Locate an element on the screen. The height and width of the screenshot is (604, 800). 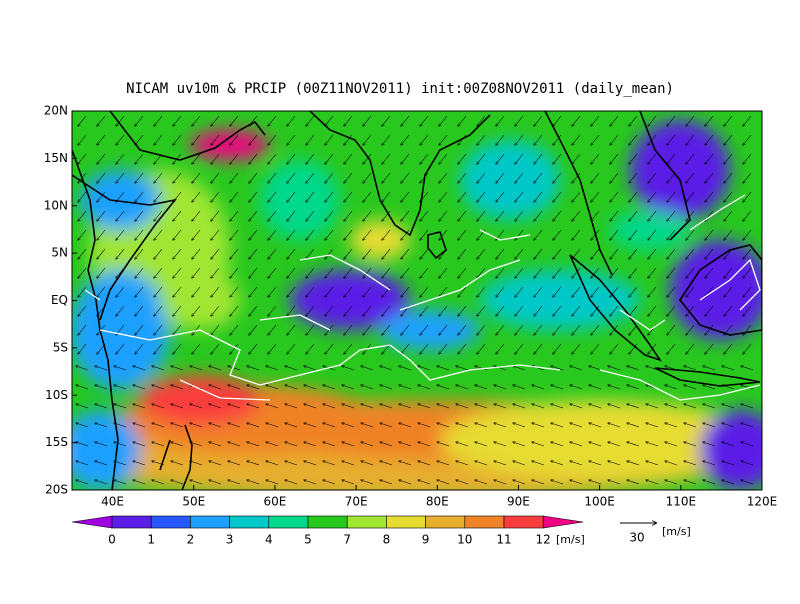
lat-tick-label: 10N is located at coordinates (56, 205).